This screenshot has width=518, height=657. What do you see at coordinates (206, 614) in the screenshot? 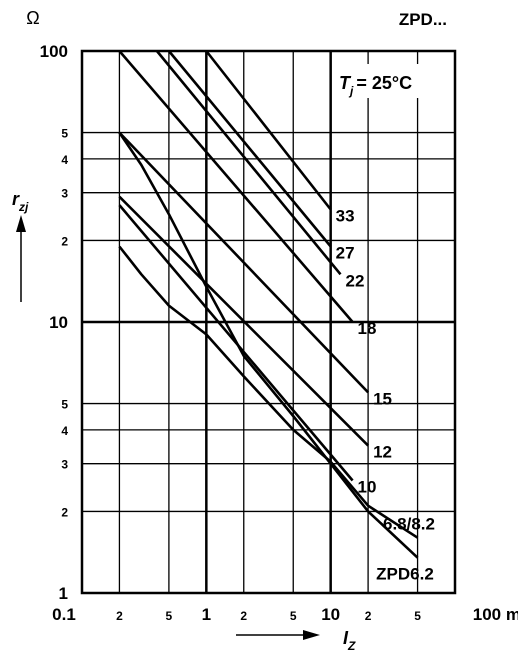
I see `x-tick-label: 1` at bounding box center [206, 614].